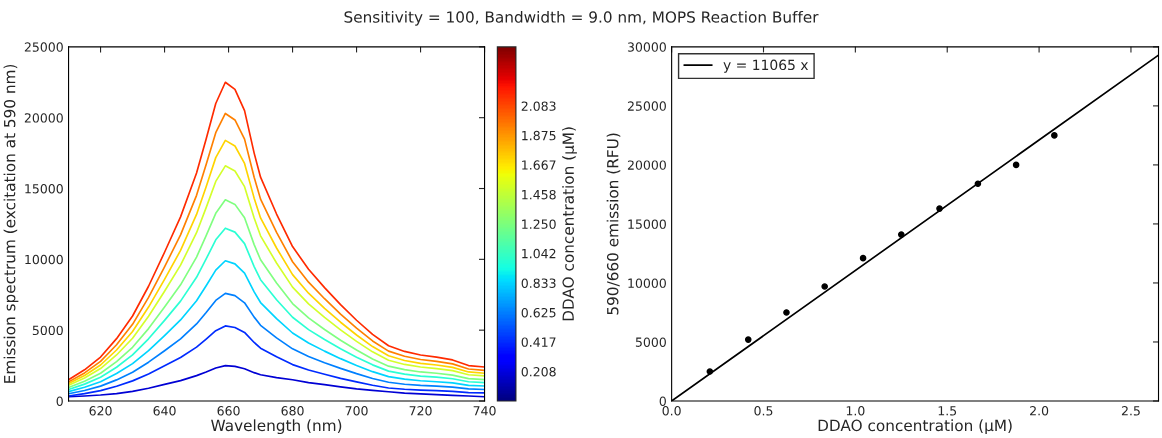 The height and width of the screenshot is (438, 1162). What do you see at coordinates (164, 411) in the screenshot?
I see `x-tick-label: 640` at bounding box center [164, 411].